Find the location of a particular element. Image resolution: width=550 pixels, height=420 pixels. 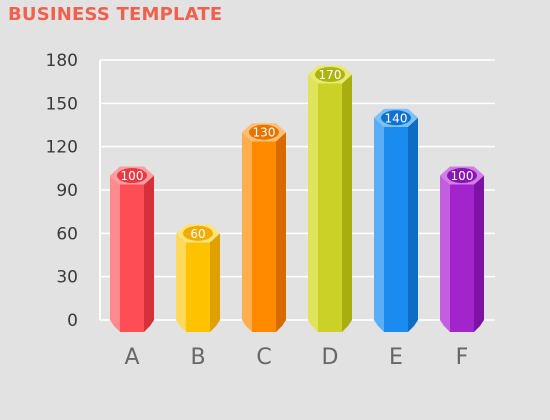

y-tick-label: 120 is located at coordinates (62, 148).